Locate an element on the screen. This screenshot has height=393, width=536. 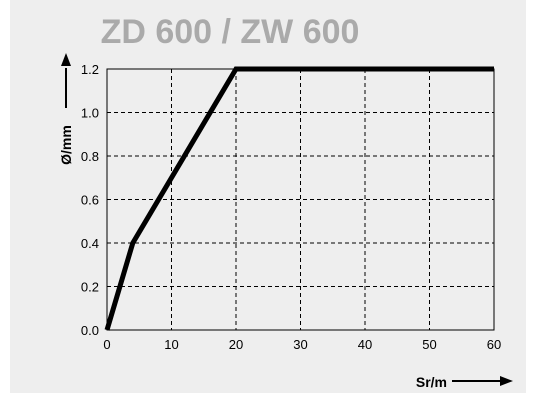
x-tick-label: 30 is located at coordinates (300, 344).